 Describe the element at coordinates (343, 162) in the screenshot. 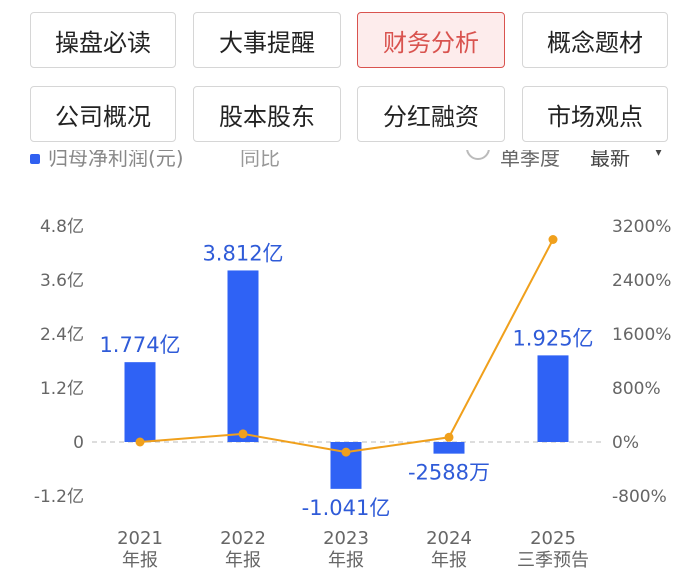

I see `chart-legend: 归母净利润(元) 同比 单季度 最新 ▾` at that location.